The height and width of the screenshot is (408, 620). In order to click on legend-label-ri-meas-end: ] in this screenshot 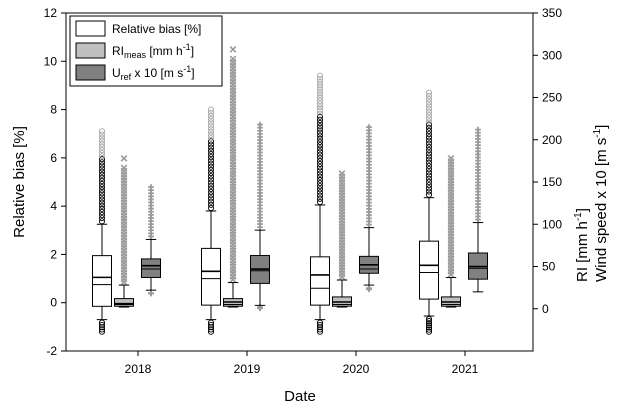, I will do `click(192, 51)`.